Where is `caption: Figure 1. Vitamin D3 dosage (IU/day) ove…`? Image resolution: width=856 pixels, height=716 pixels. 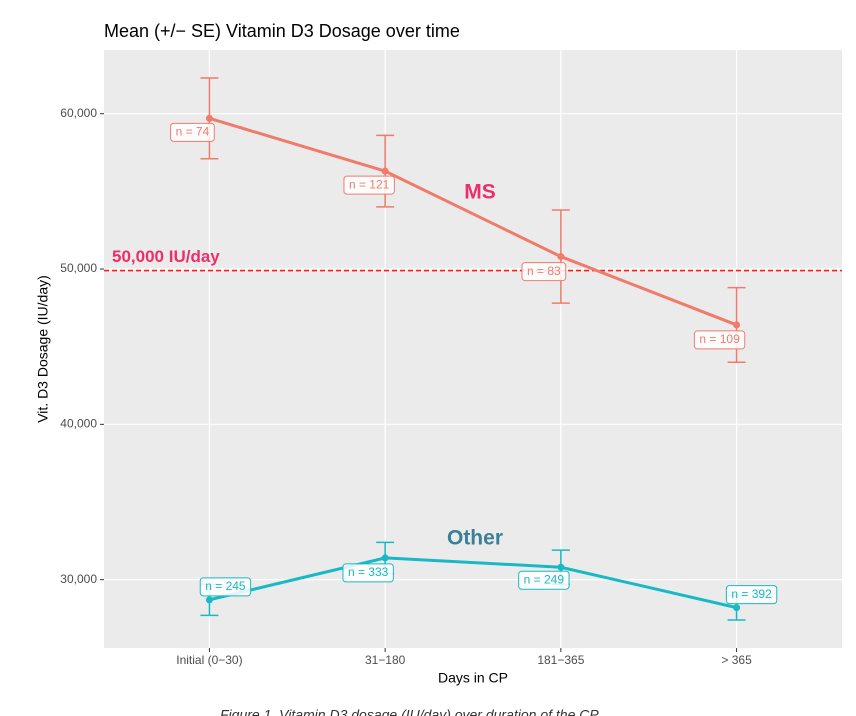 caption: Figure 1. Vitamin D3 dosage (IU/day) ove… is located at coordinates (409, 711).